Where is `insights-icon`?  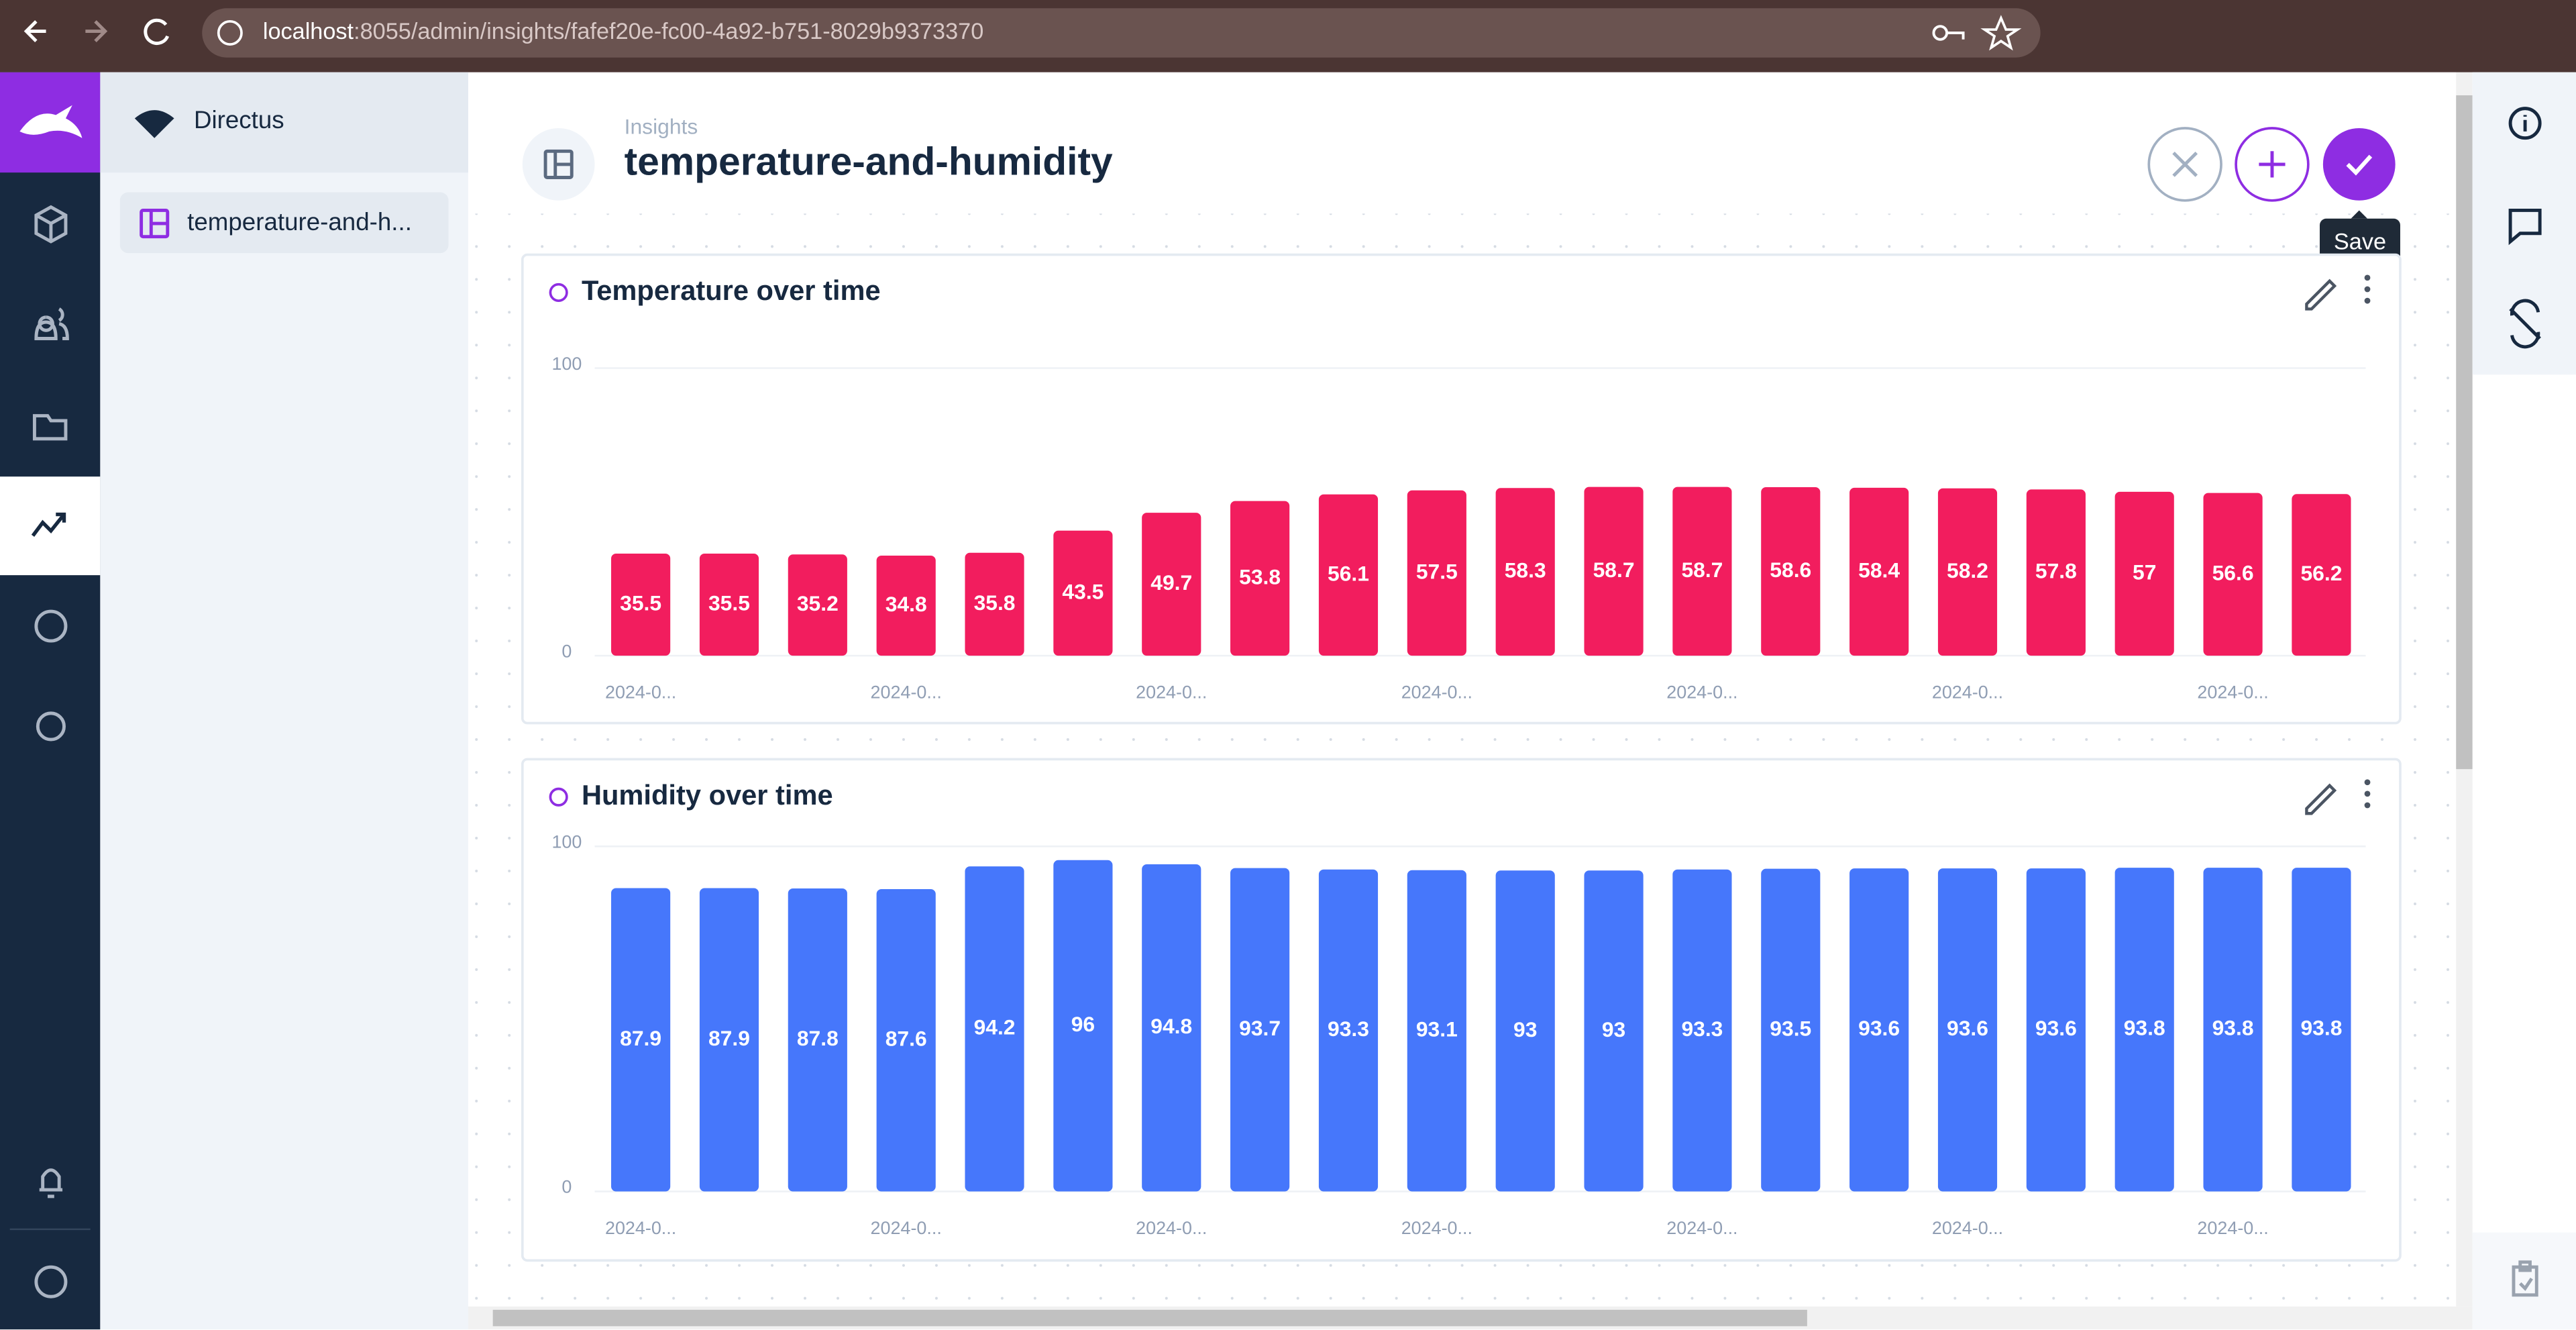
insights-icon is located at coordinates (48, 524).